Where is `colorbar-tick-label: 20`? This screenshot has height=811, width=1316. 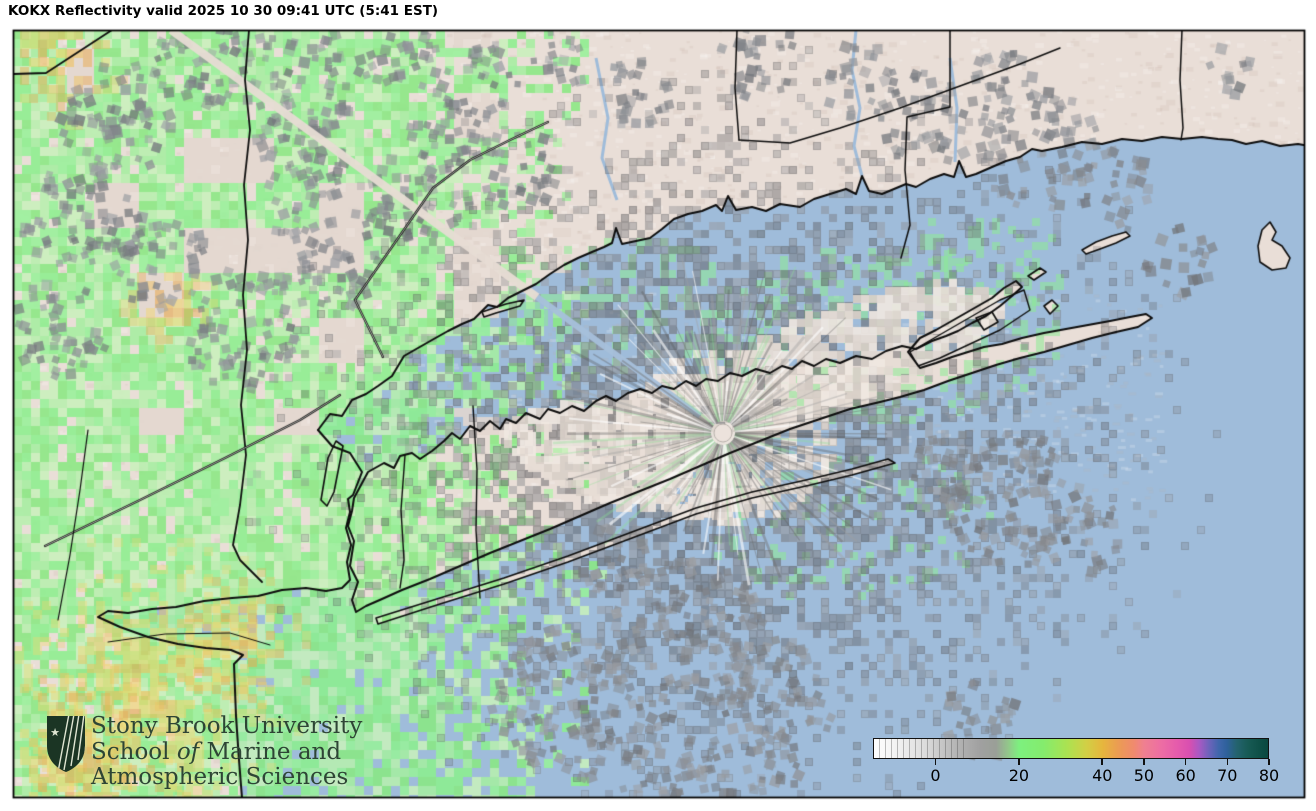 colorbar-tick-label: 20 is located at coordinates (1019, 775).